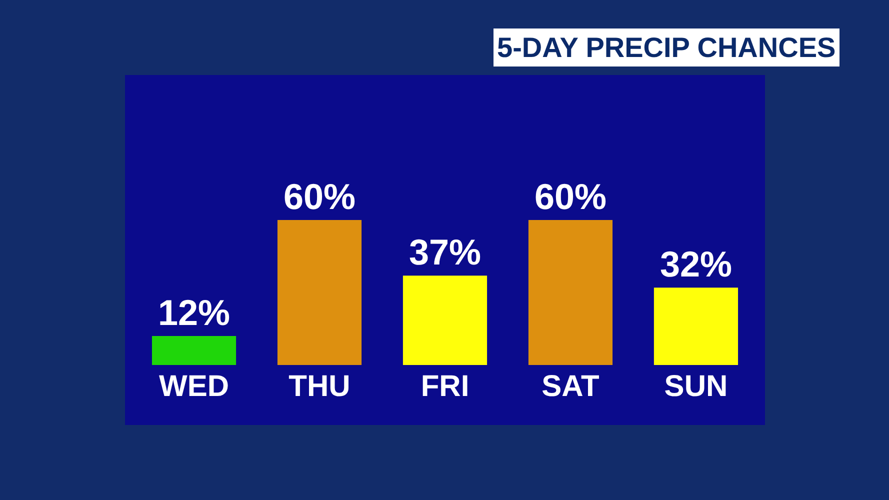 This screenshot has width=889, height=500. I want to click on x-tick-label: SUN, so click(696, 386).